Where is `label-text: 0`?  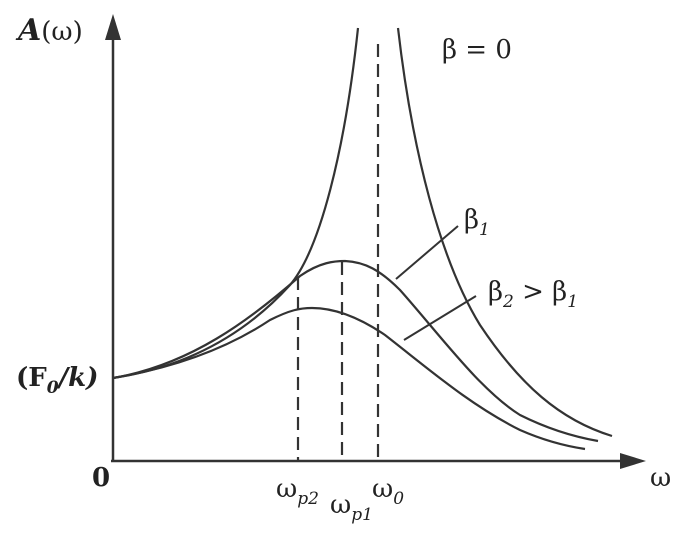 label-text: 0 is located at coordinates (101, 478).